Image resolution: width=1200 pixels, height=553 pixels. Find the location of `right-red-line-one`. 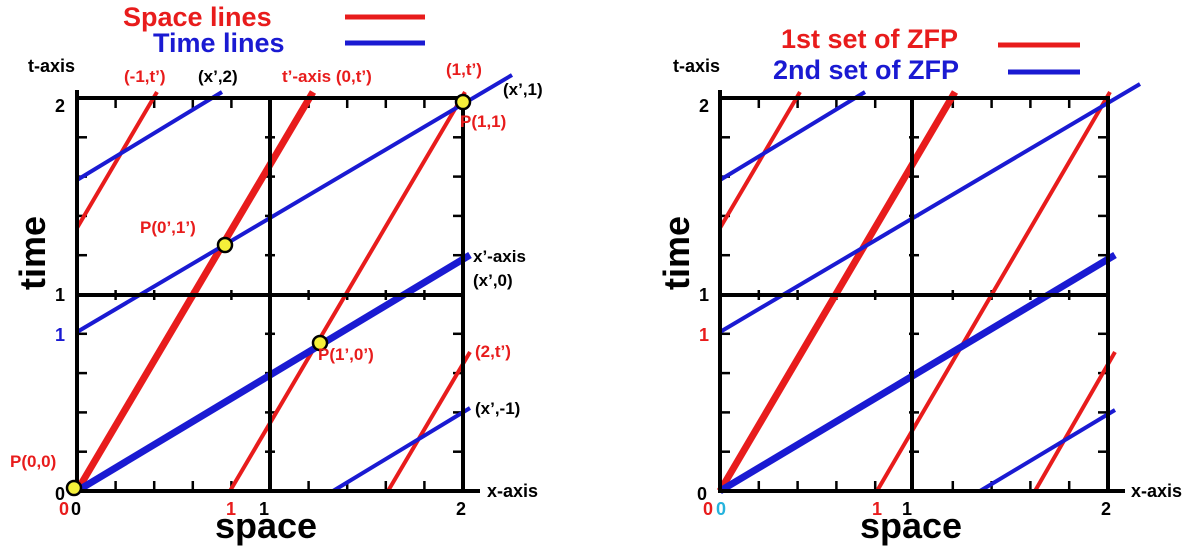

right-red-line-one is located at coordinates (993, 291).